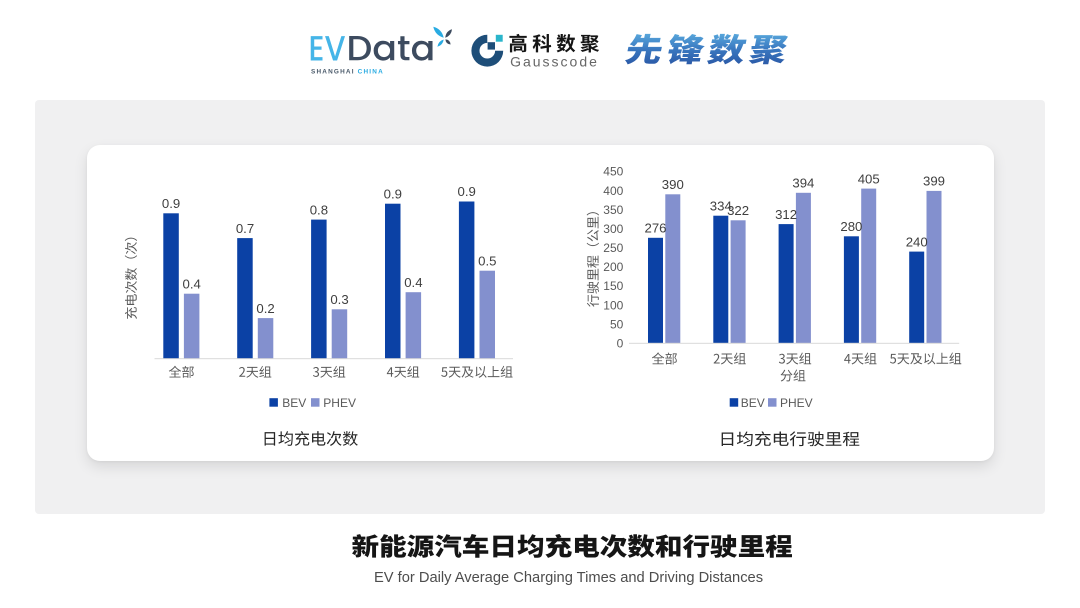 This screenshot has height=608, width=1080. Describe the element at coordinates (613, 172) in the screenshot. I see `svg-text: 450` at that location.